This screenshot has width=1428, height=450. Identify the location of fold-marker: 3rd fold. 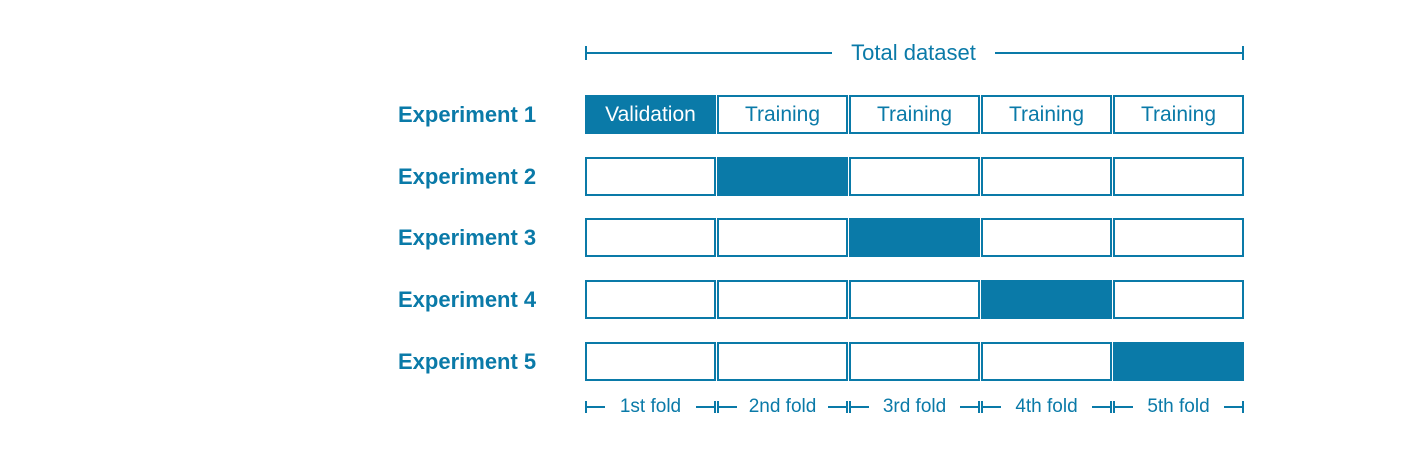
(914, 407).